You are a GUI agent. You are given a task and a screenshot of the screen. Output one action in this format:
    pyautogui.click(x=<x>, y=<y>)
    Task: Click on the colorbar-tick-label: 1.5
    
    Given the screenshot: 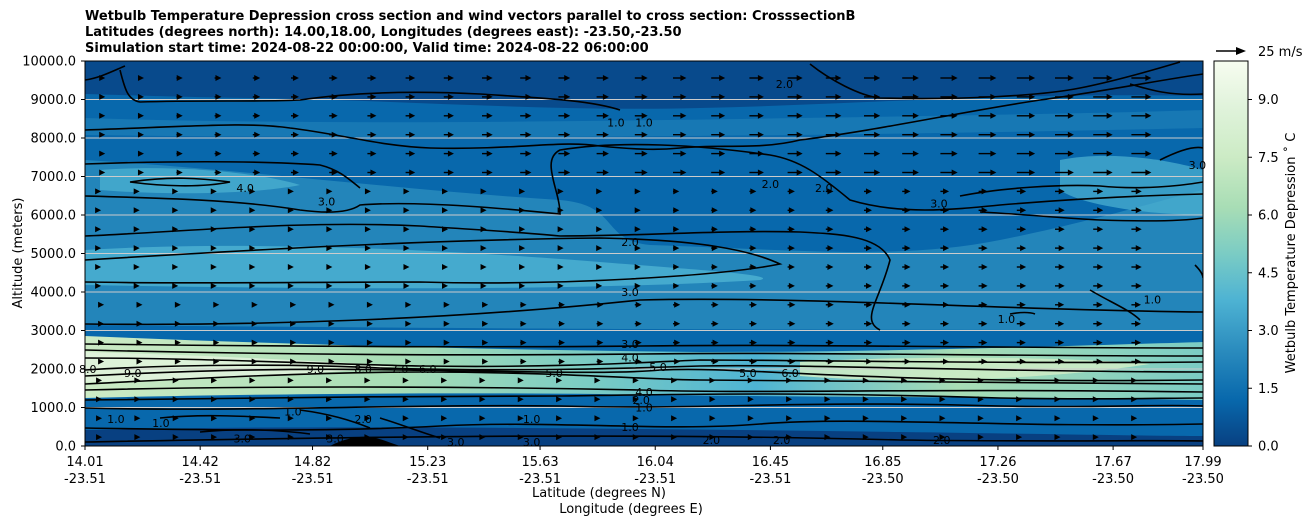 What is the action you would take?
    pyautogui.click(x=1268, y=389)
    